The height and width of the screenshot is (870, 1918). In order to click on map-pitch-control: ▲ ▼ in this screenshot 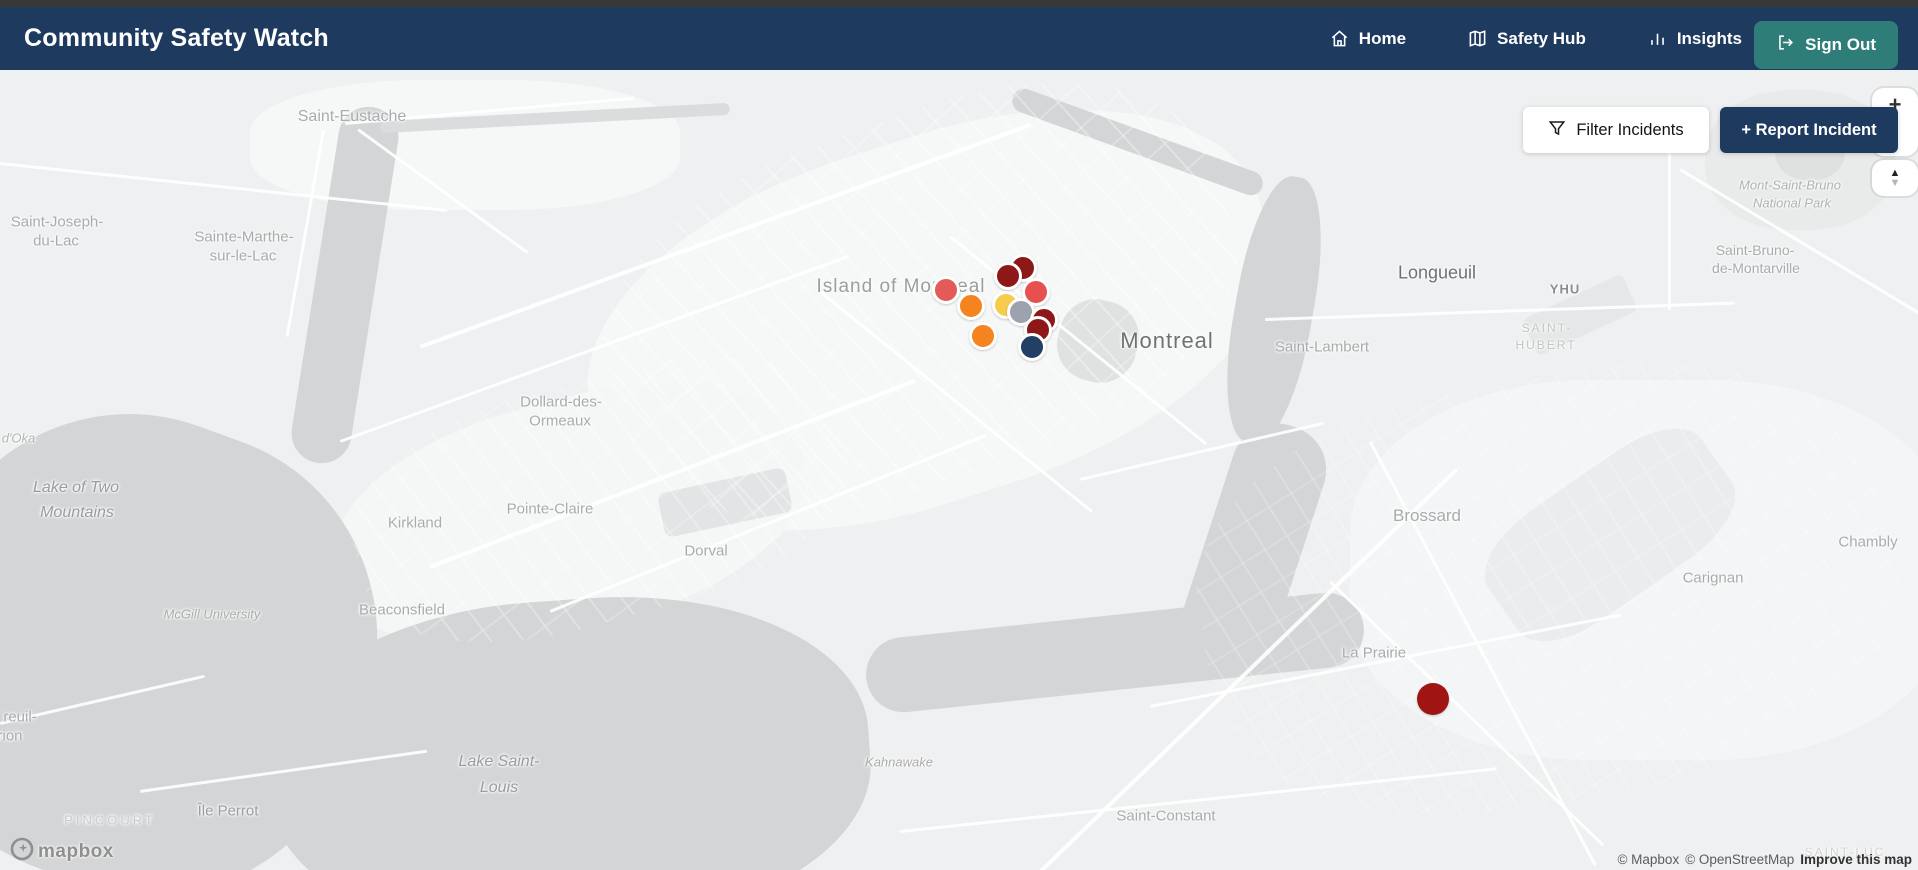, I will do `click(1895, 178)`.